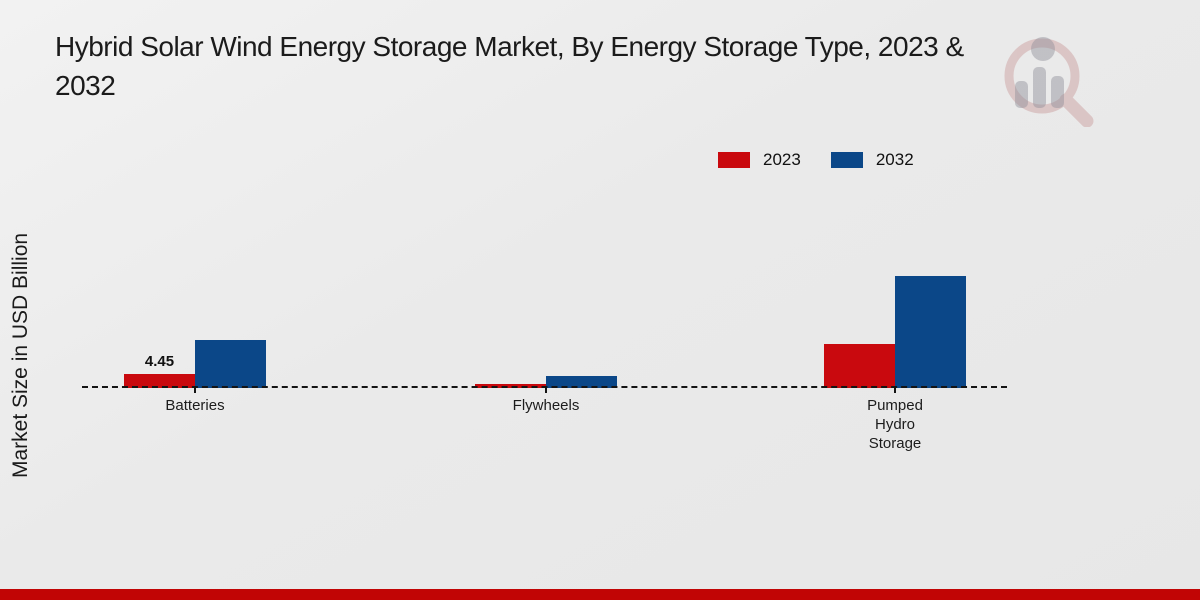 This screenshot has height=600, width=1200. Describe the element at coordinates (759, 160) in the screenshot. I see `legend-item-2023: 2023` at that location.